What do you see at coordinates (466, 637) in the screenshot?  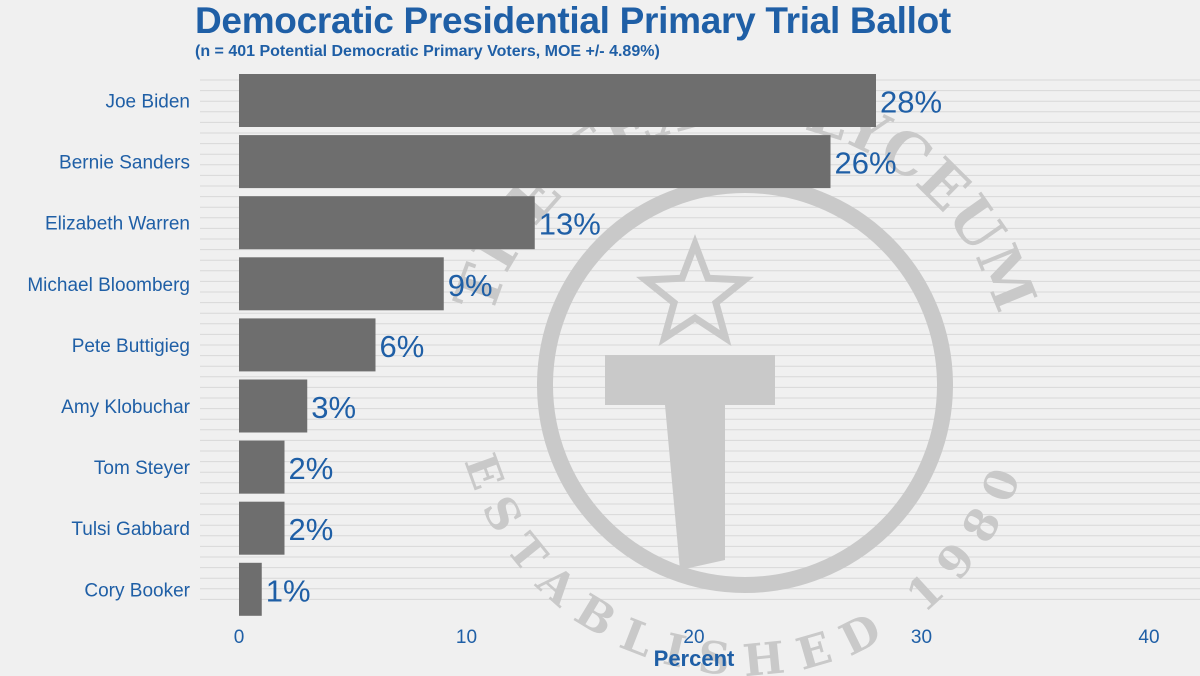 I see `x-tick-label: 10` at bounding box center [466, 637].